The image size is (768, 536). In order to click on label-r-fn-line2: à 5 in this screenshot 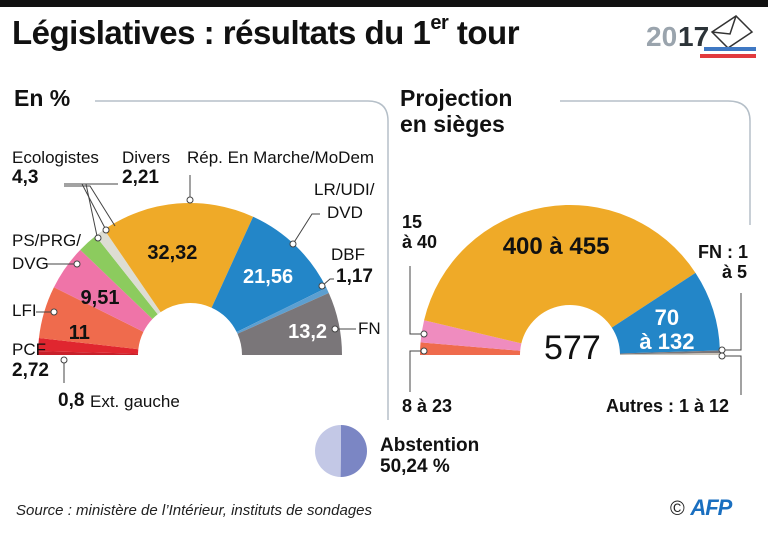, I will do `click(735, 272)`.